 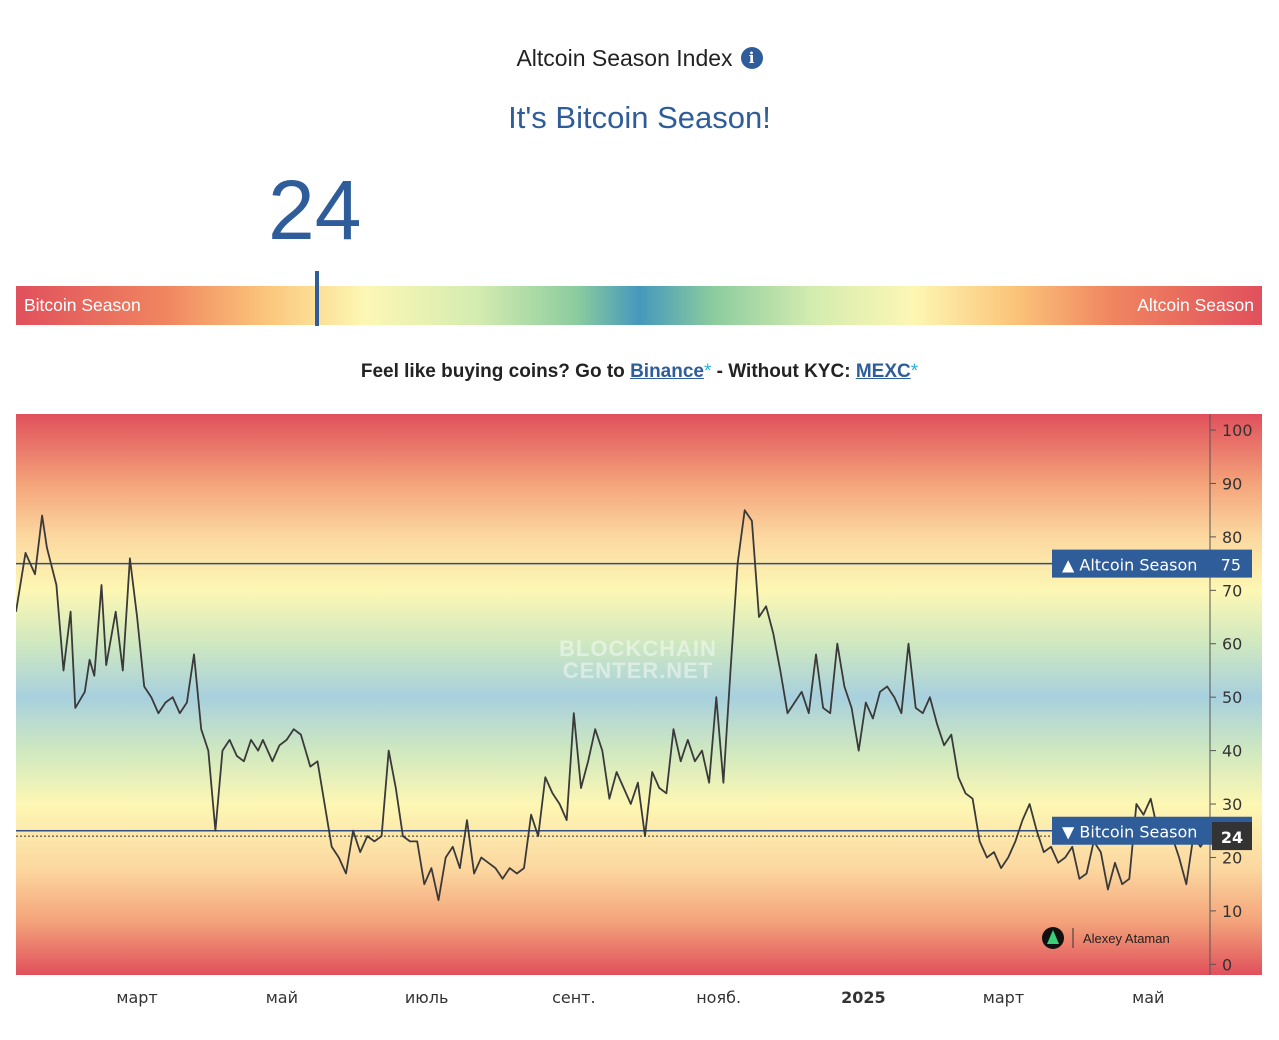 I want to click on current-value-box, so click(x=1232, y=836).